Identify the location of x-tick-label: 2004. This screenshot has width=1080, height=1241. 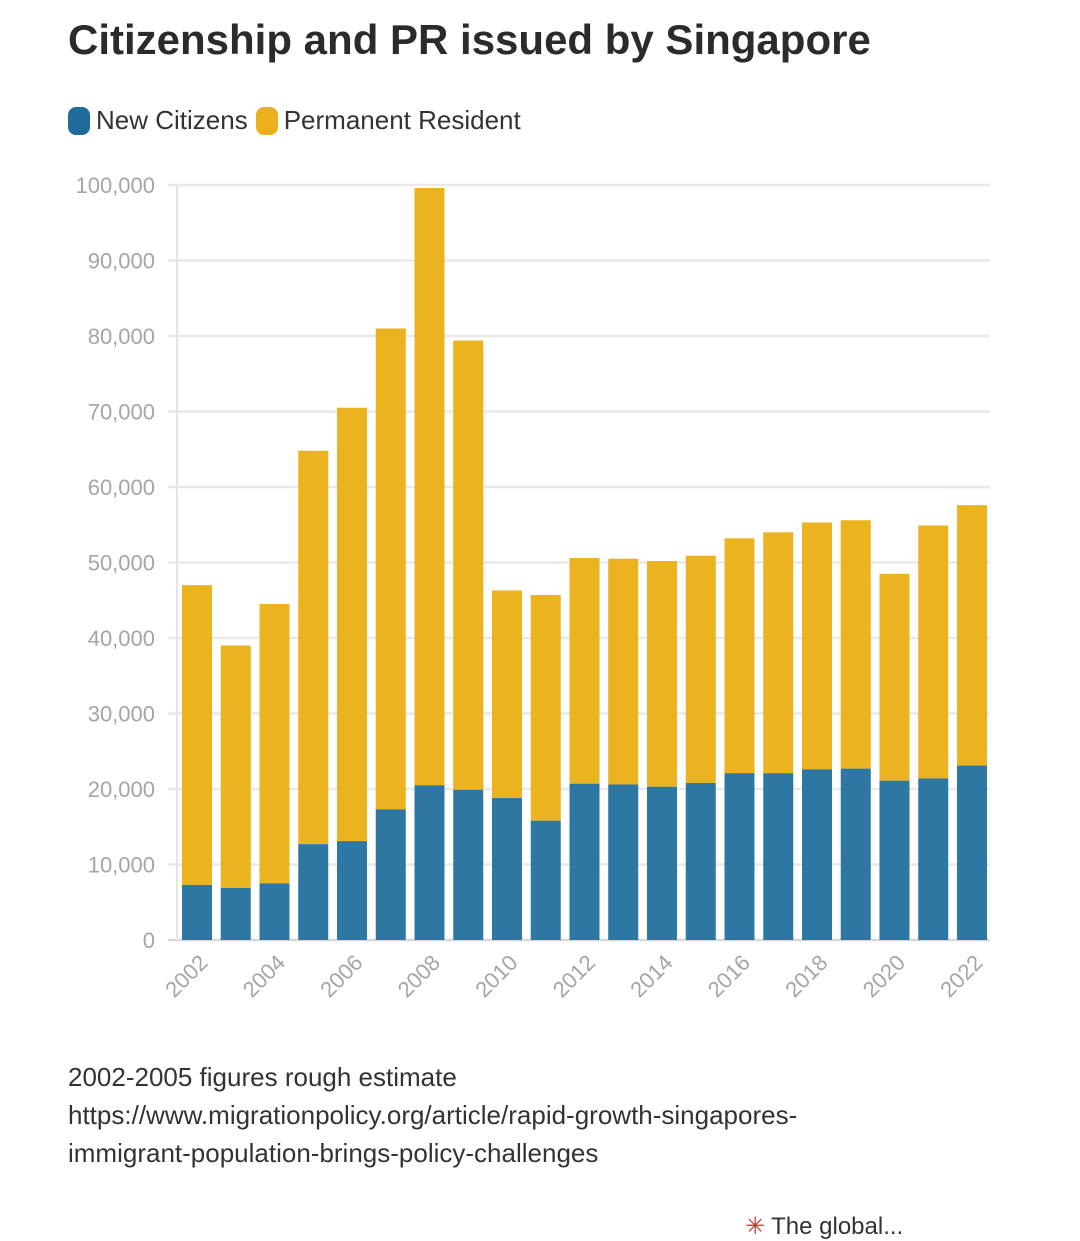
(264, 976).